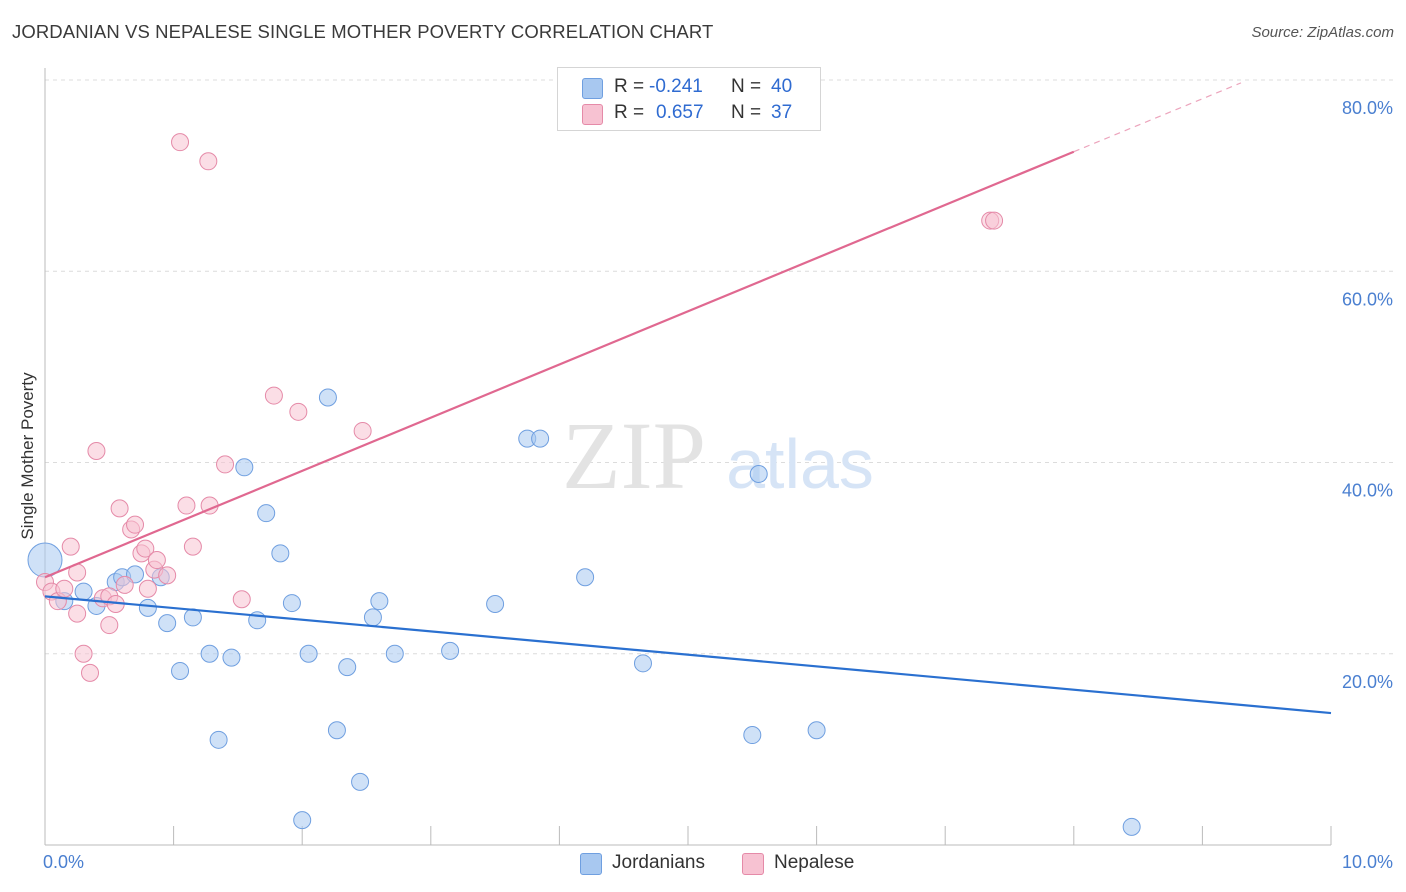 This screenshot has height=892, width=1406. What do you see at coordinates (27, 456) in the screenshot?
I see `y-axis-label: Single Mother Poverty` at bounding box center [27, 456].